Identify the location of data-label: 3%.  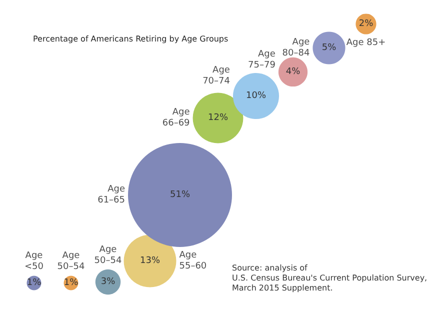
(108, 282).